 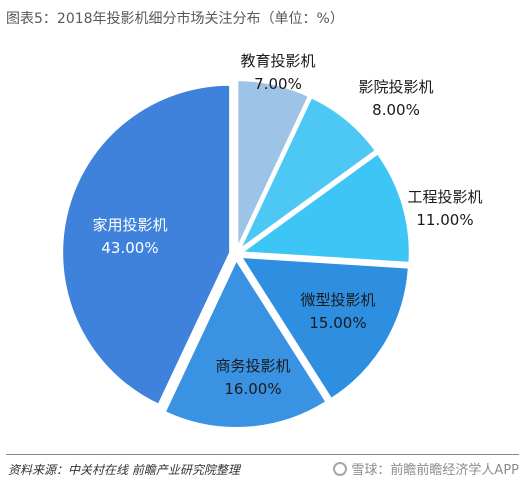 I want to click on snowball-icon, so click(x=340, y=468).